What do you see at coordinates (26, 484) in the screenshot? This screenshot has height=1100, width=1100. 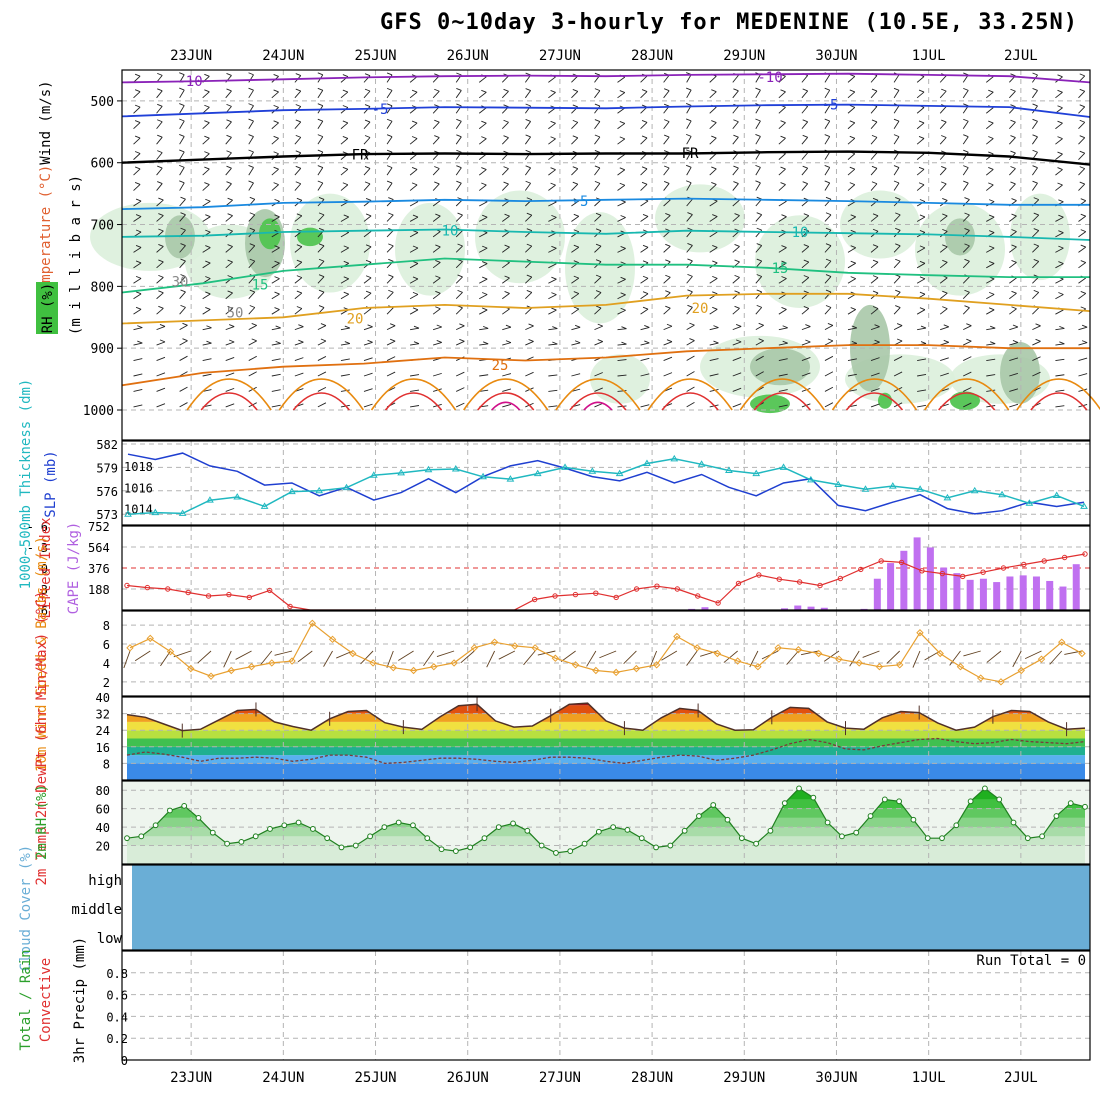 I see `thickness-ylabel: 1000~500mb Thickness (dm)` at bounding box center [26, 484].